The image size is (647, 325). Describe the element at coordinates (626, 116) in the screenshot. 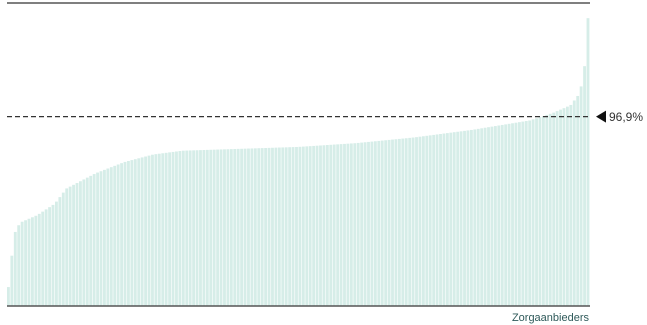

I see `reference-line-label: 96,9%` at that location.